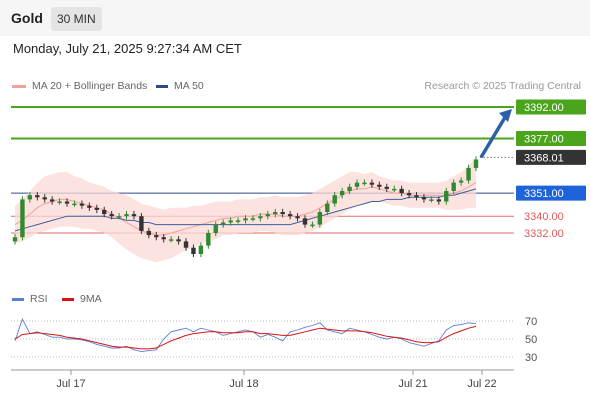 The height and width of the screenshot is (400, 590). What do you see at coordinates (90, 86) in the screenshot?
I see `ma20-label: MA 20 + Bollinger Bands` at bounding box center [90, 86].